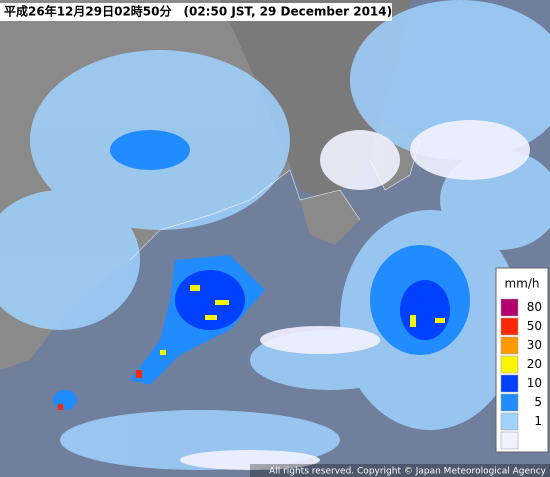 The image size is (550, 477). I want to click on legend: mm/h 80 50 30 20 10 5 1, so click(522, 360).